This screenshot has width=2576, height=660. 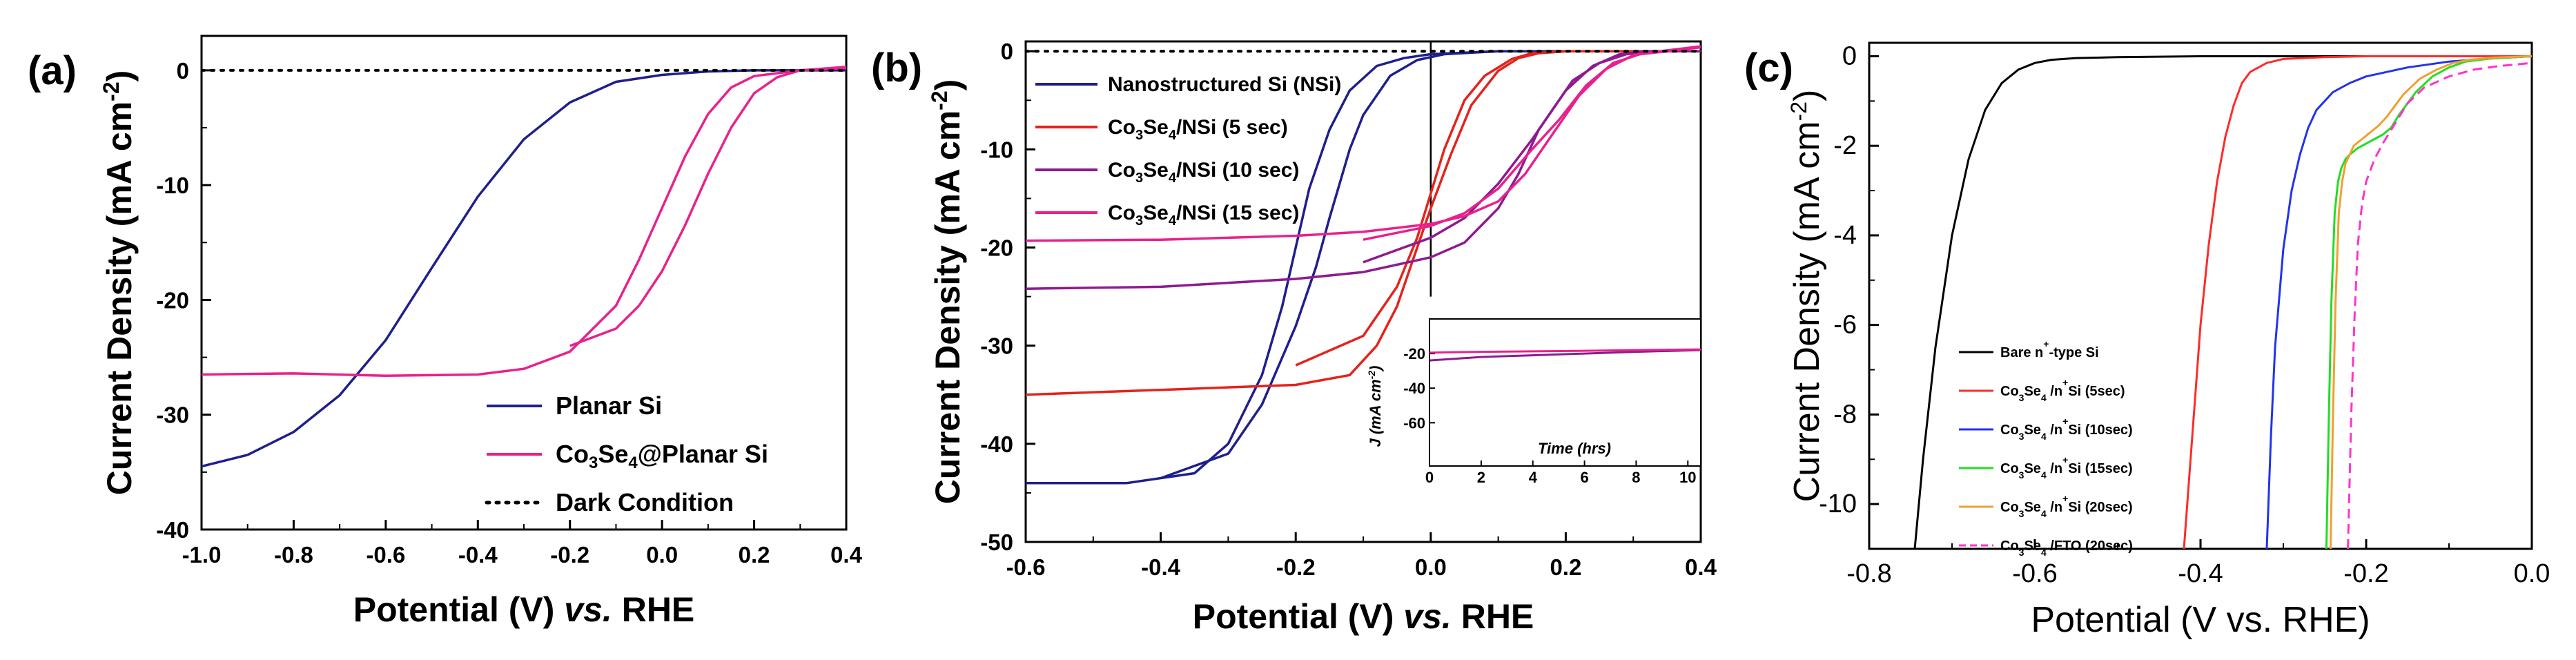 What do you see at coordinates (1532, 143) in the screenshot?
I see `series-line-co3se4-nsi-15-sec-return-scan` at bounding box center [1532, 143].